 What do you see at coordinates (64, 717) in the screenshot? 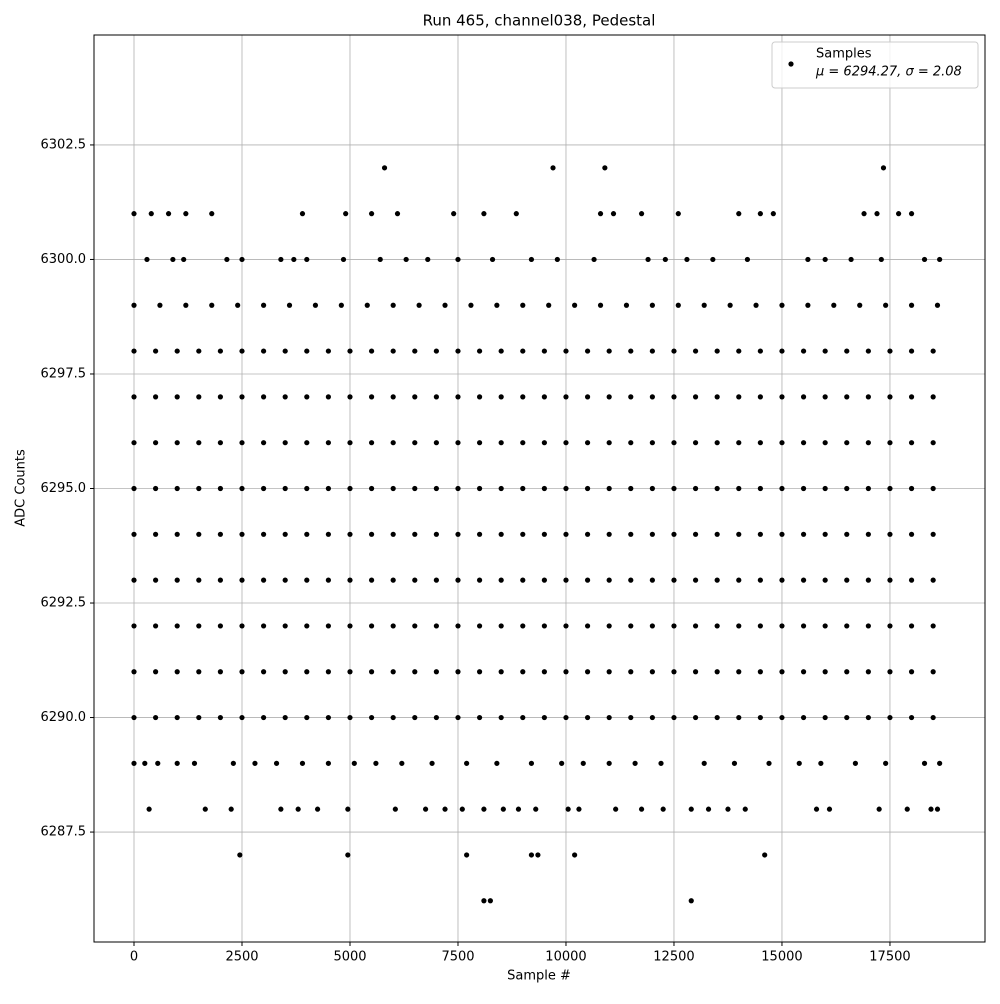
I see `y-tick-label: 6290.0` at bounding box center [64, 717].